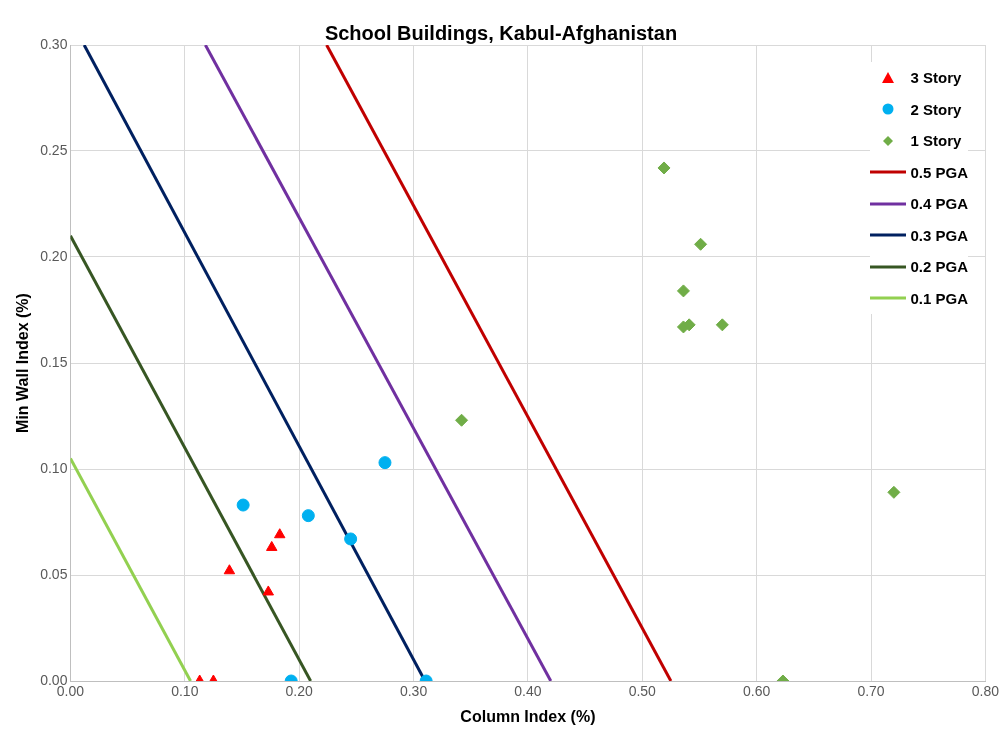 This screenshot has height=736, width=1002. I want to click on legend-label: 1 Story, so click(936, 141).